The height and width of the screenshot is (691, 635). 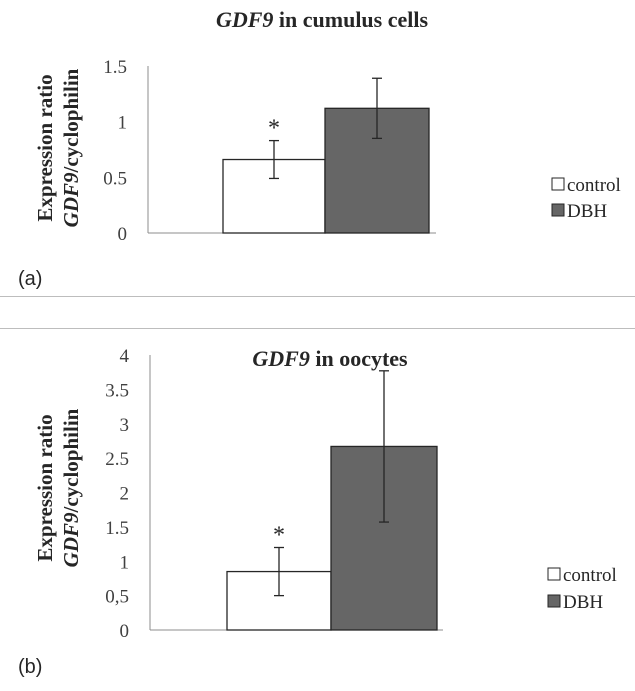 I want to click on y-axis-label-rest-c0: /cyclophilin, so click(x=71, y=120).